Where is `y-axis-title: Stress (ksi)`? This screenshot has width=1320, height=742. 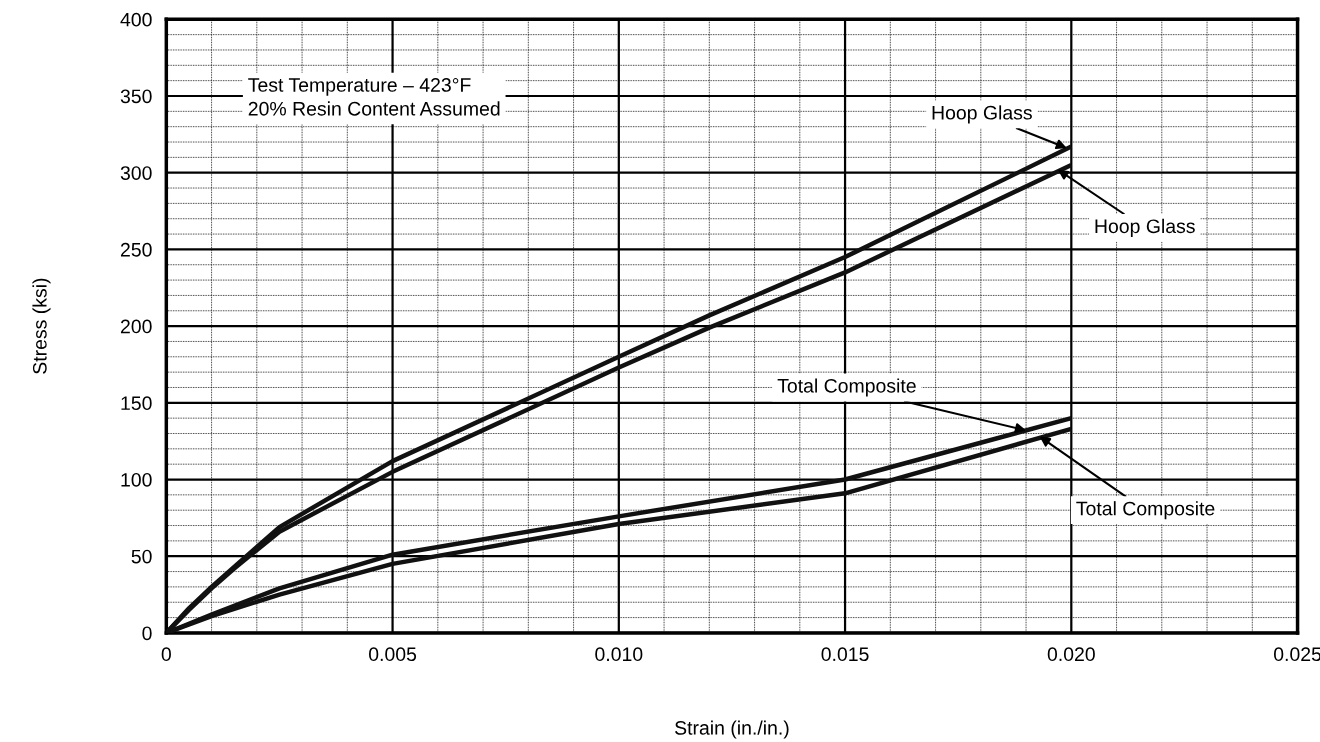 y-axis-title: Stress (ksi) is located at coordinates (41, 326).